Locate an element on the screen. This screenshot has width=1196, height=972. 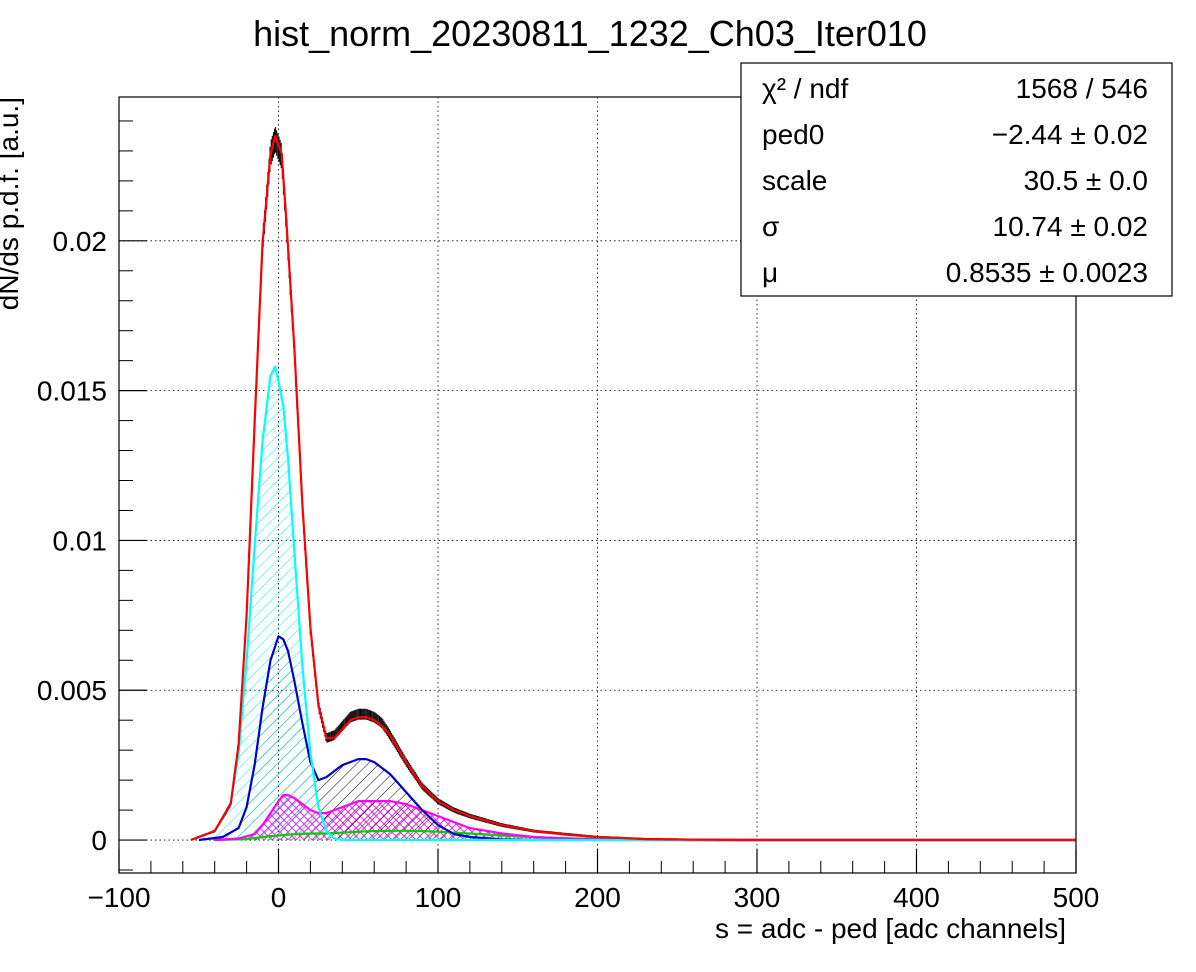
stat-label: scale is located at coordinates (794, 180).